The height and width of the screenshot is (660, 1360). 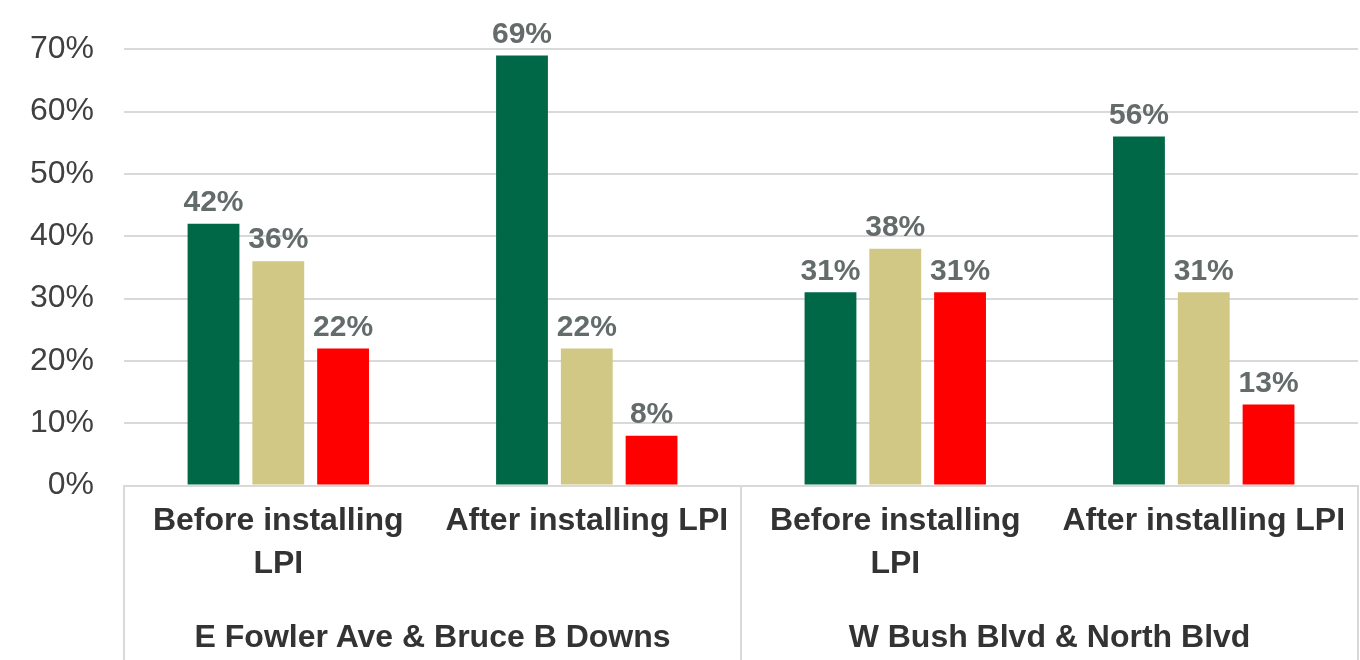 I want to click on data-label: 42%, so click(x=213, y=201).